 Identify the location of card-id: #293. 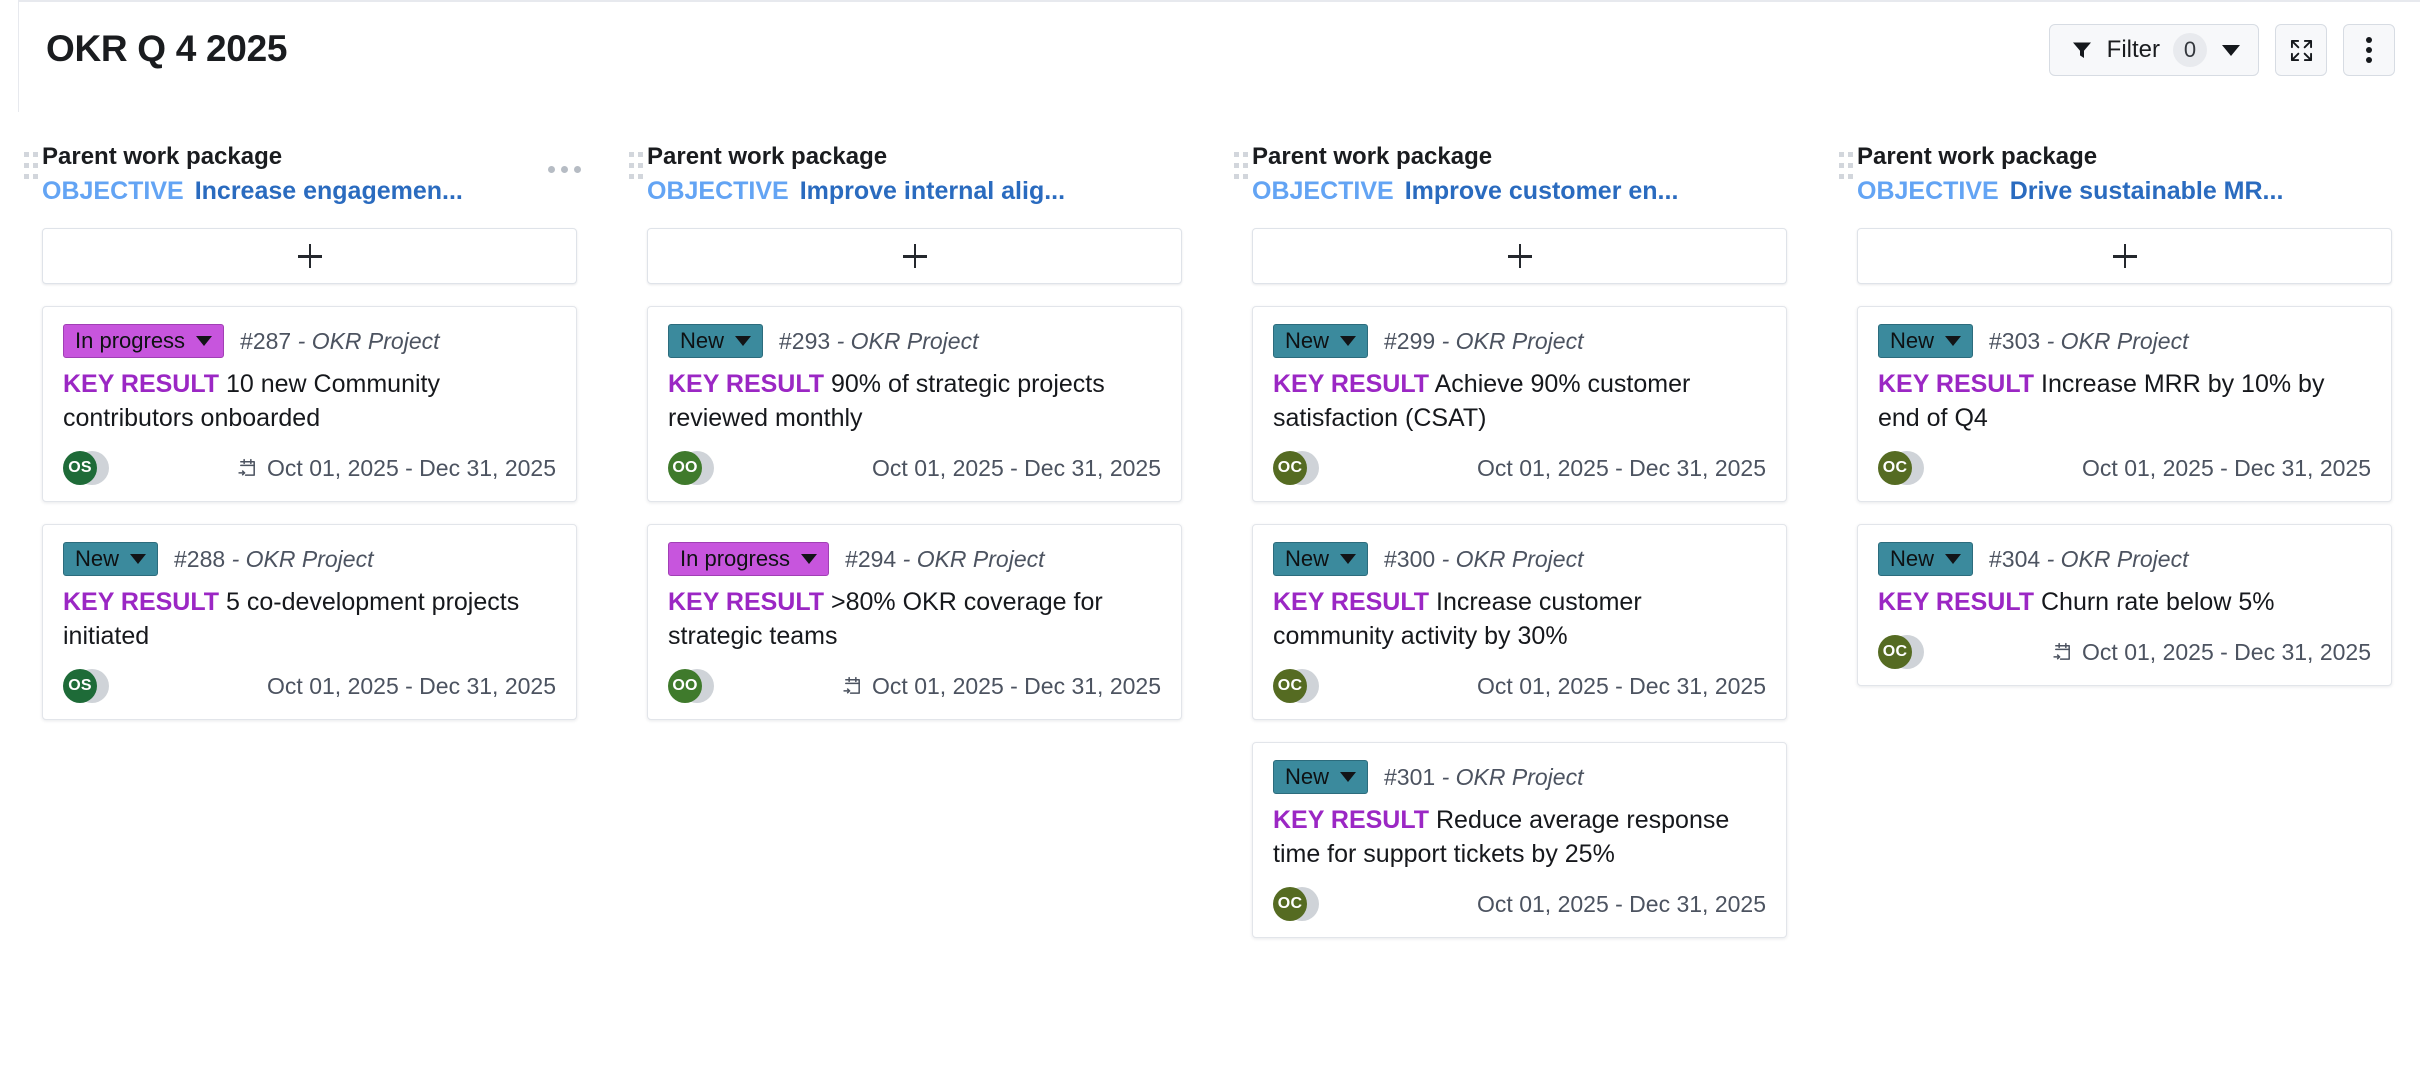
(805, 340).